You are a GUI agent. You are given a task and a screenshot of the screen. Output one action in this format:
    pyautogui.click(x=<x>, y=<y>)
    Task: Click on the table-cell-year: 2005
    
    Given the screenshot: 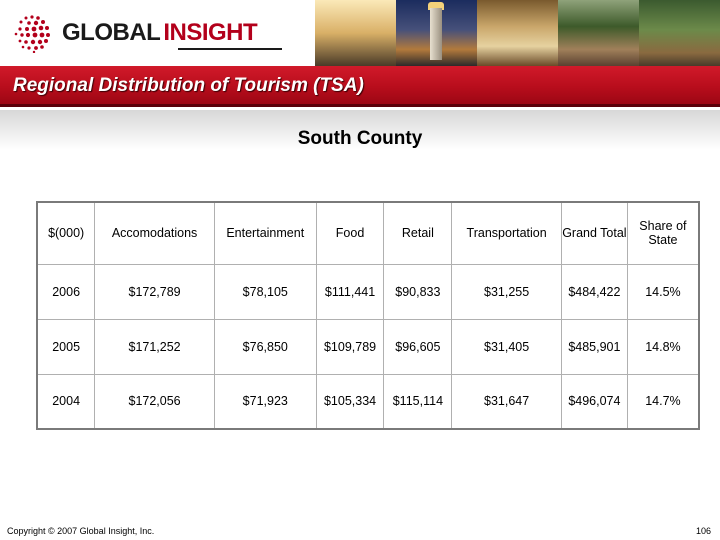 What is the action you would take?
    pyautogui.click(x=66, y=346)
    